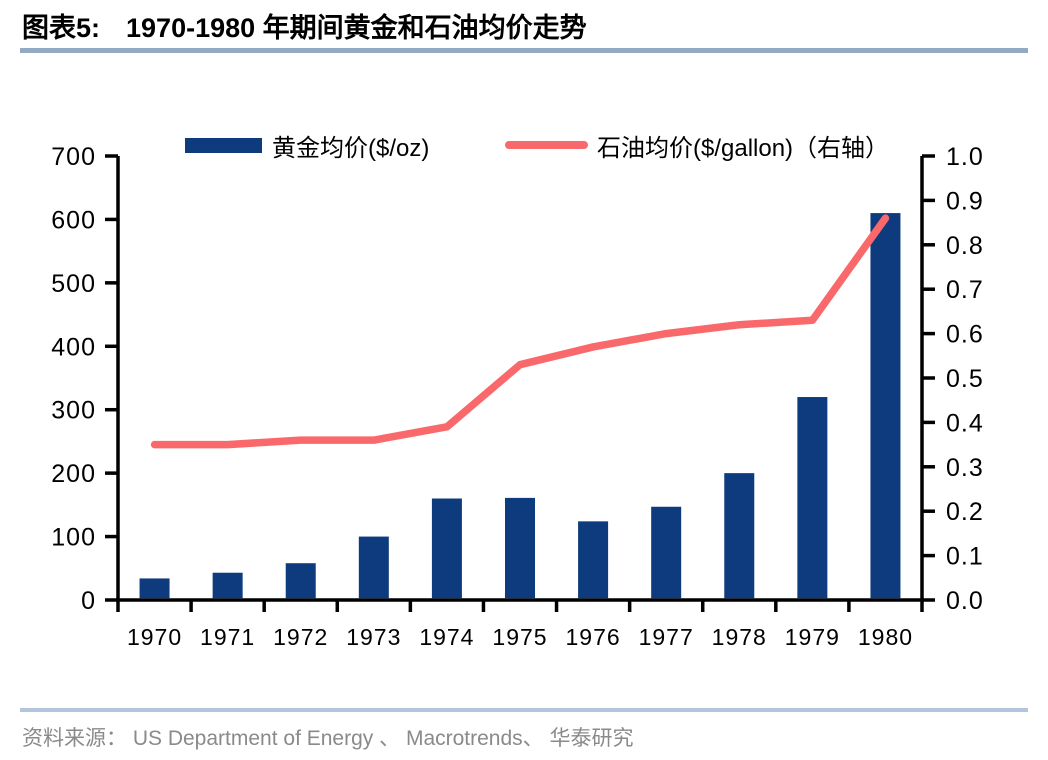  What do you see at coordinates (965, 423) in the screenshot?
I see `right-axis-tick-label: 0.4` at bounding box center [965, 423].